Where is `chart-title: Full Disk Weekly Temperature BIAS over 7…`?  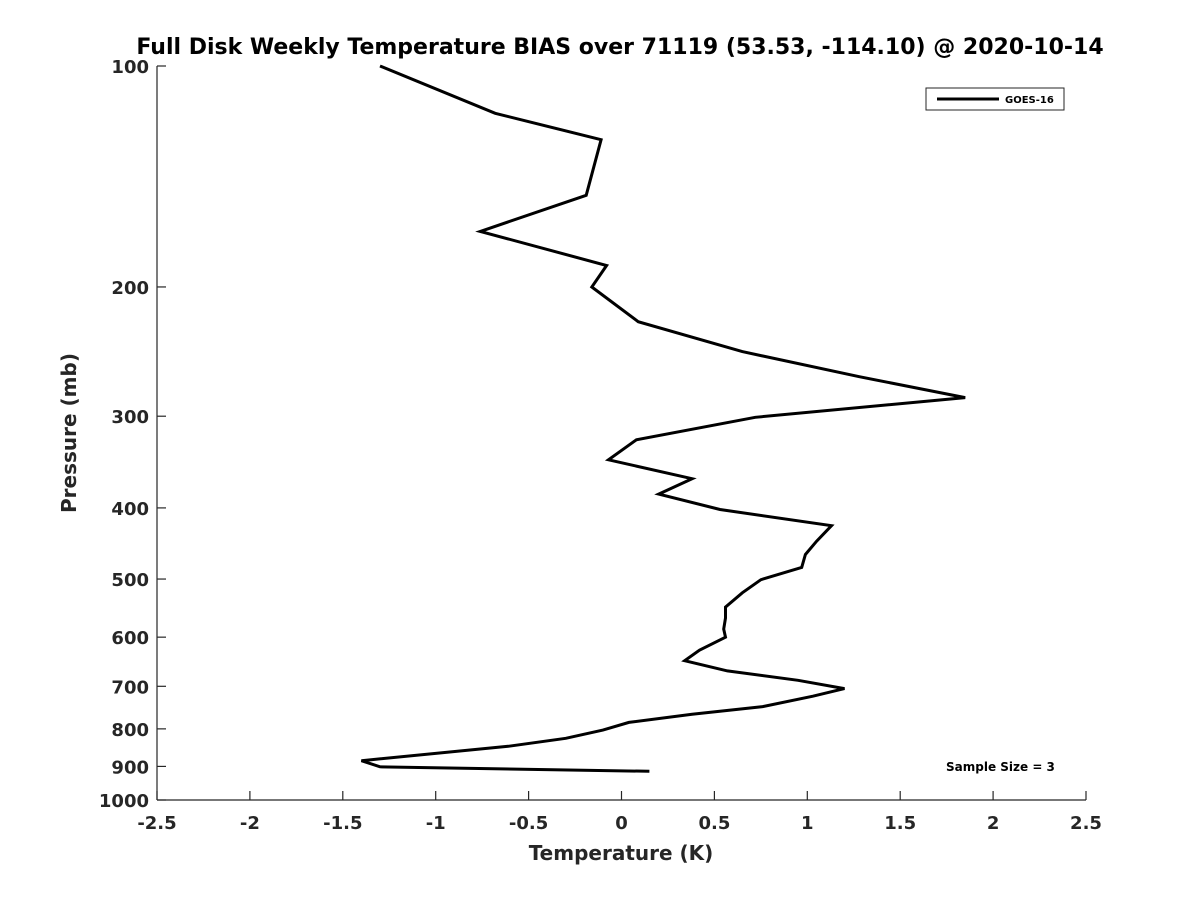
chart-title: Full Disk Weekly Temperature BIAS over 7… is located at coordinates (619, 47).